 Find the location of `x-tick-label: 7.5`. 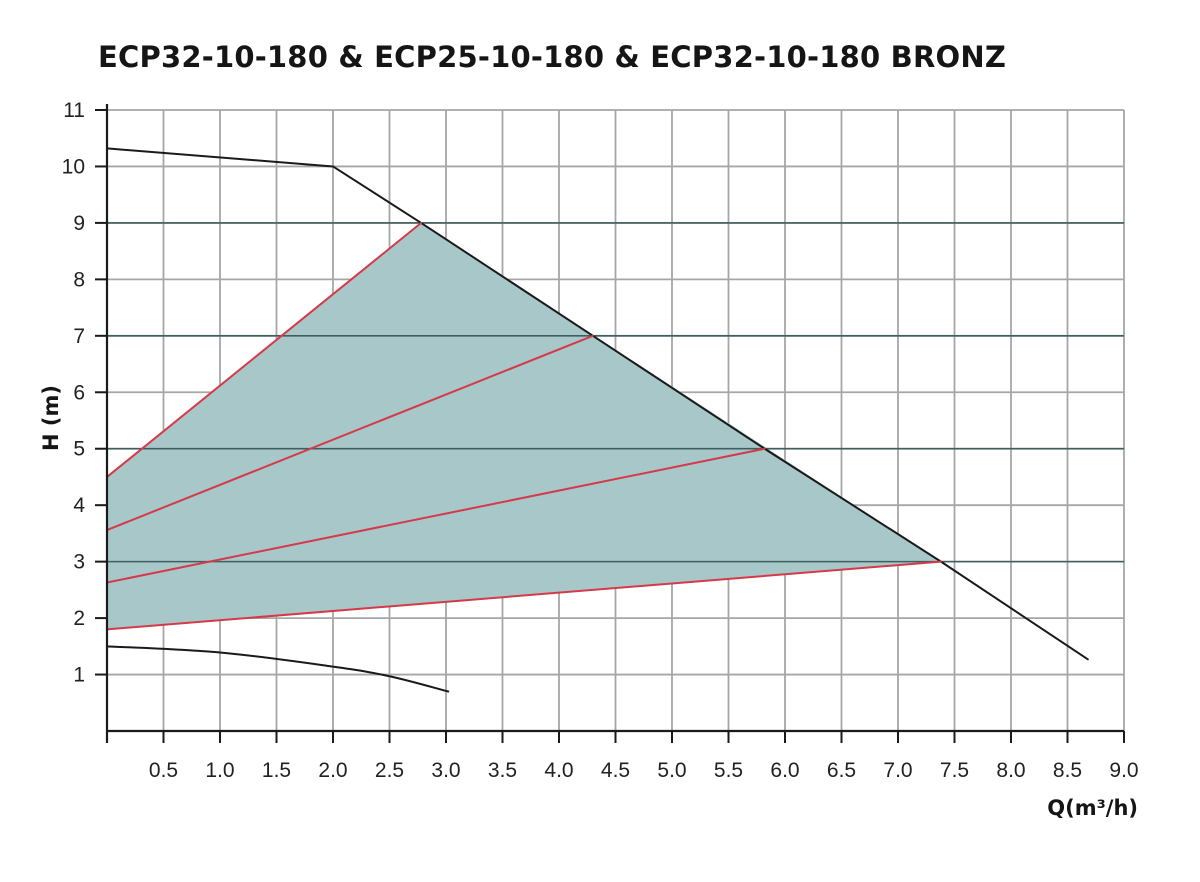

x-tick-label: 7.5 is located at coordinates (954, 770).